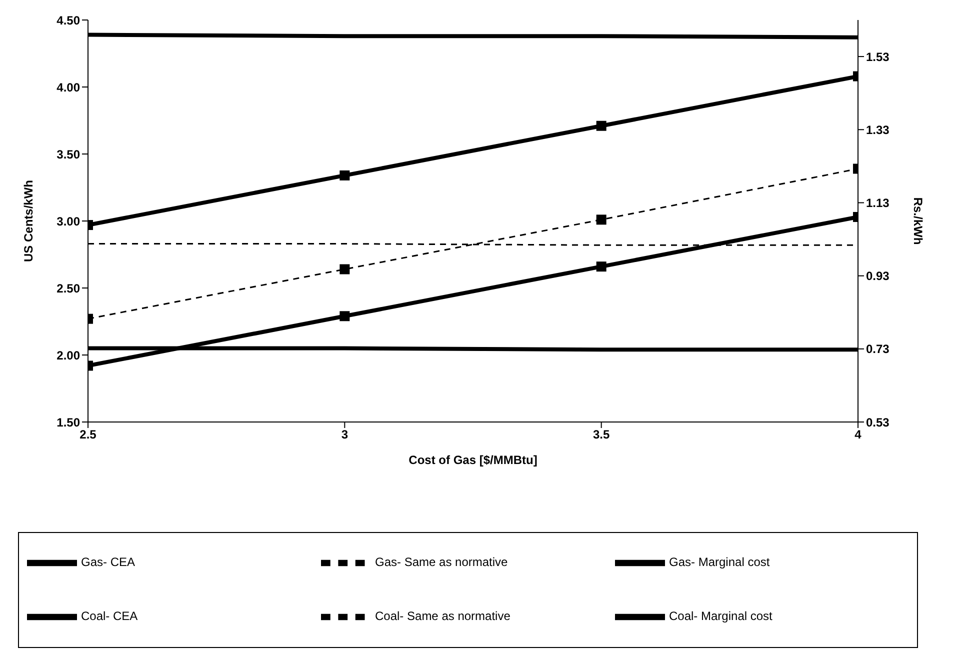  What do you see at coordinates (68, 288) in the screenshot?
I see `y-tick-label: 2.50` at bounding box center [68, 288].